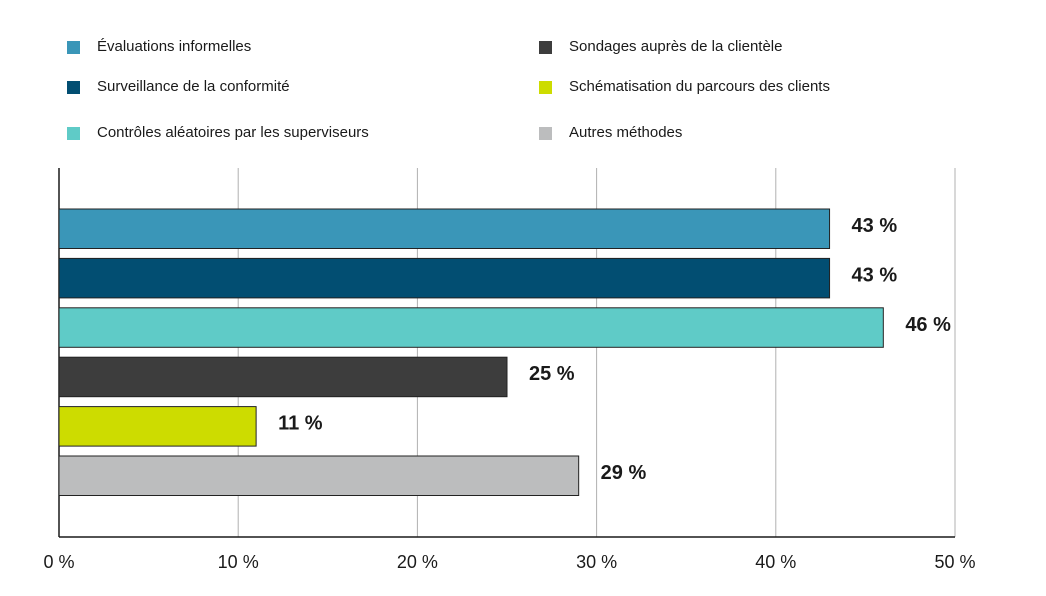 This screenshot has width=1046, height=596. Describe the element at coordinates (58, 562) in the screenshot. I see `x-tick-label: 0 %` at that location.